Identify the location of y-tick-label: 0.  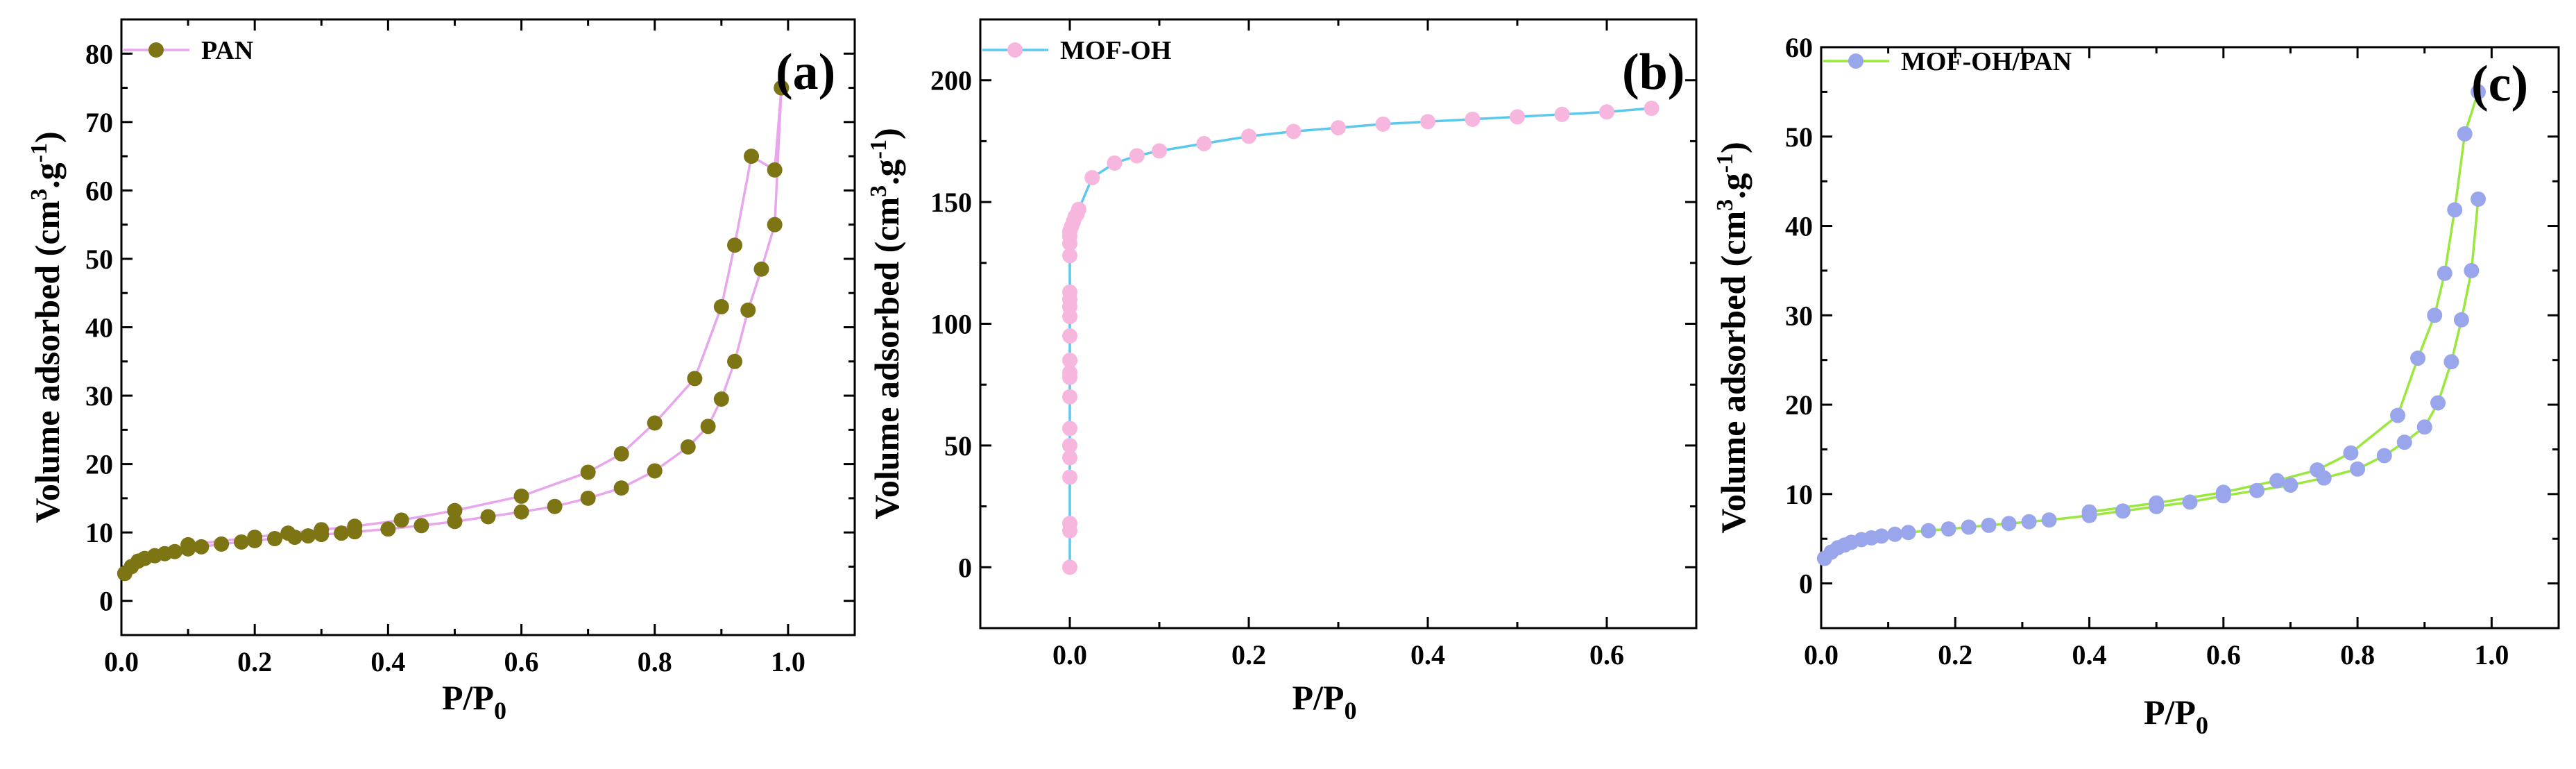
(965, 567).